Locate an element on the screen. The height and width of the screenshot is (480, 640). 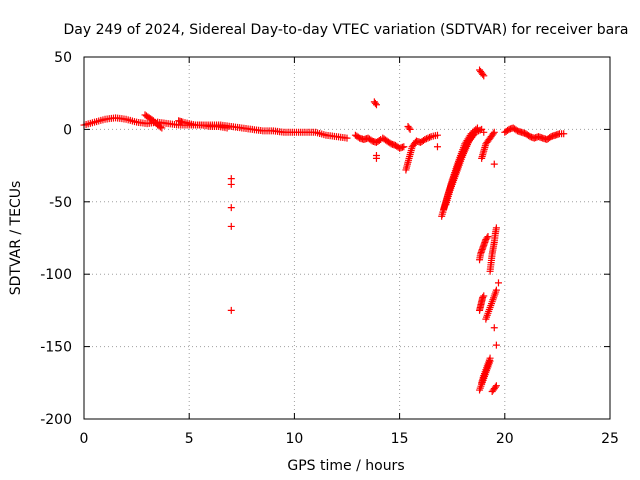
y-tick-labels: 50 0 -50 -100 -150 -200 is located at coordinates (56, 239).